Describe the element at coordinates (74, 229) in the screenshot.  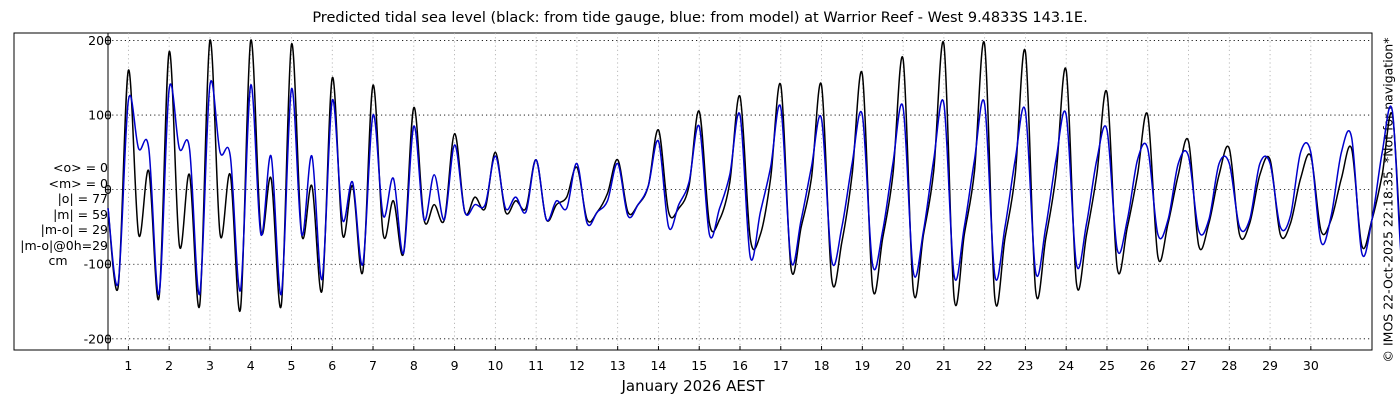
I see `stat-abs-diff: |m-o| = 29` at that location.